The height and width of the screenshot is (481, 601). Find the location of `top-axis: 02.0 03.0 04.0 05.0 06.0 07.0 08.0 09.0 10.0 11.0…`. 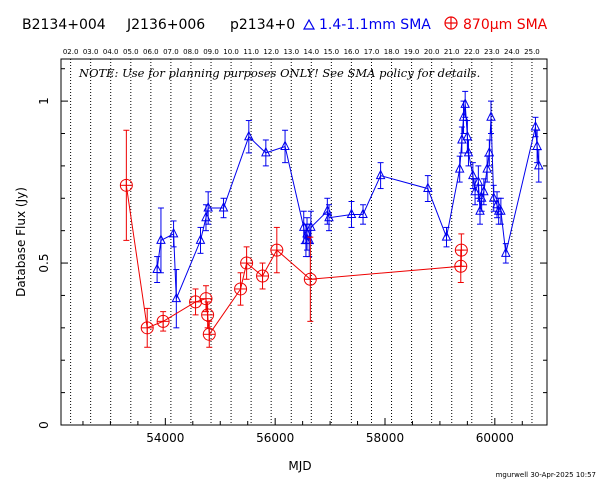

top-axis: 02.0 03.0 04.0 05.0 06.0 07.0 08.0 09.0 10.0 11.0… is located at coordinates (301, 52).